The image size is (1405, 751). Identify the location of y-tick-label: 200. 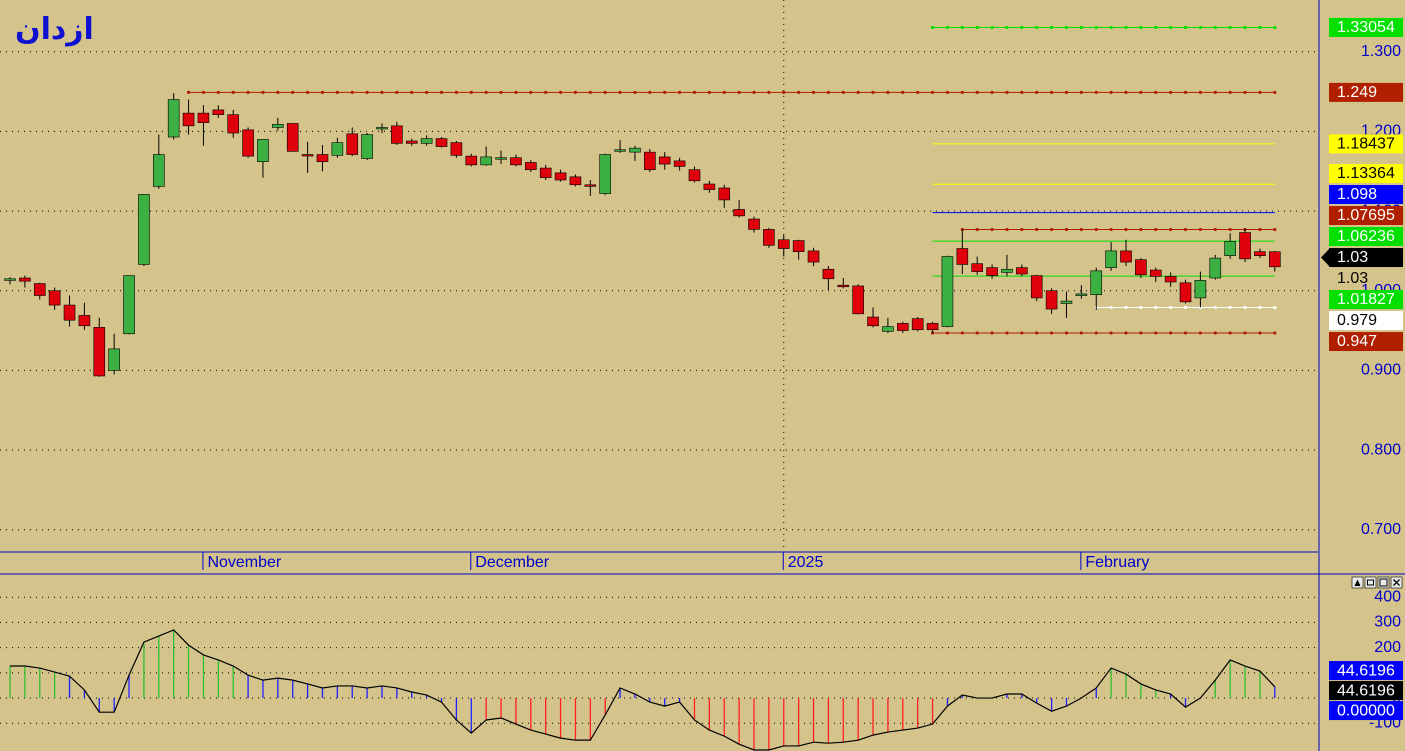
(1387, 647).